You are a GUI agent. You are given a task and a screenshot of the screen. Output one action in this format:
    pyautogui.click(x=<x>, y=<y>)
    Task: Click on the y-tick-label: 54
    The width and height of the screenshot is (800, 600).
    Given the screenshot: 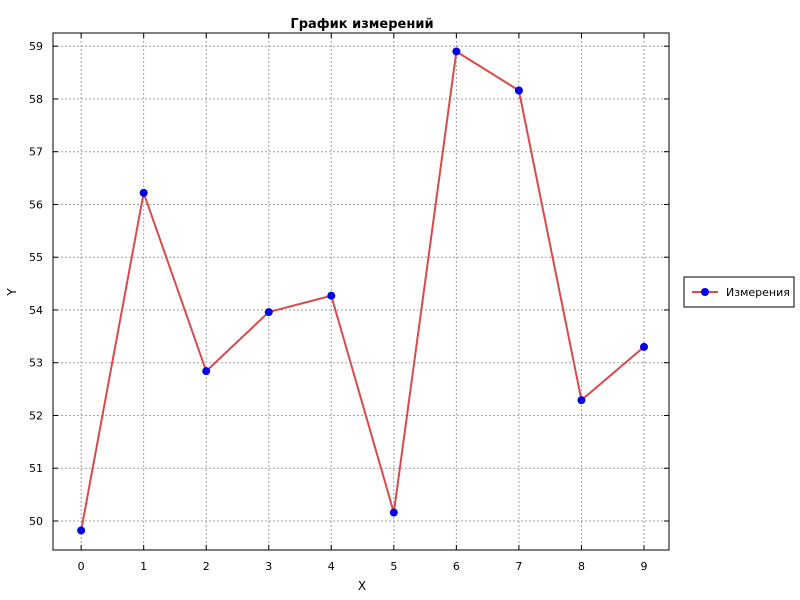 What is the action you would take?
    pyautogui.click(x=36, y=310)
    